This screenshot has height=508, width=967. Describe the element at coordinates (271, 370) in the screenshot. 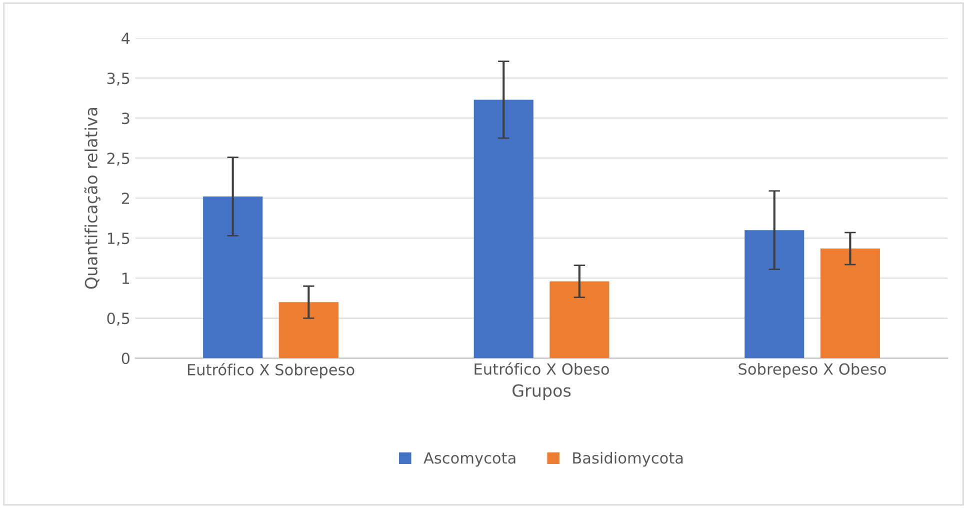

I see `x-tick-label: Eutrófico X Sobrepeso` at that location.